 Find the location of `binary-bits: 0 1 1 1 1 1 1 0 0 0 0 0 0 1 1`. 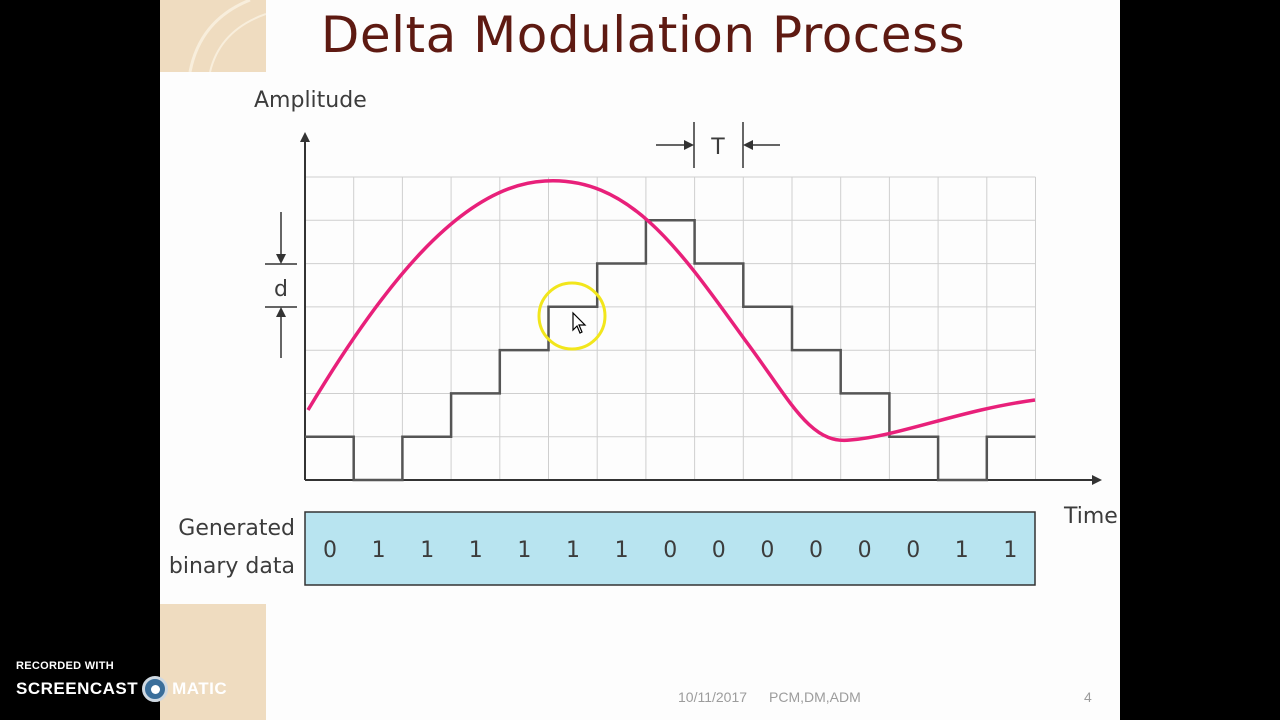

binary-bits: 0 1 1 1 1 1 1 0 0 0 0 0 0 1 1 is located at coordinates (670, 550).